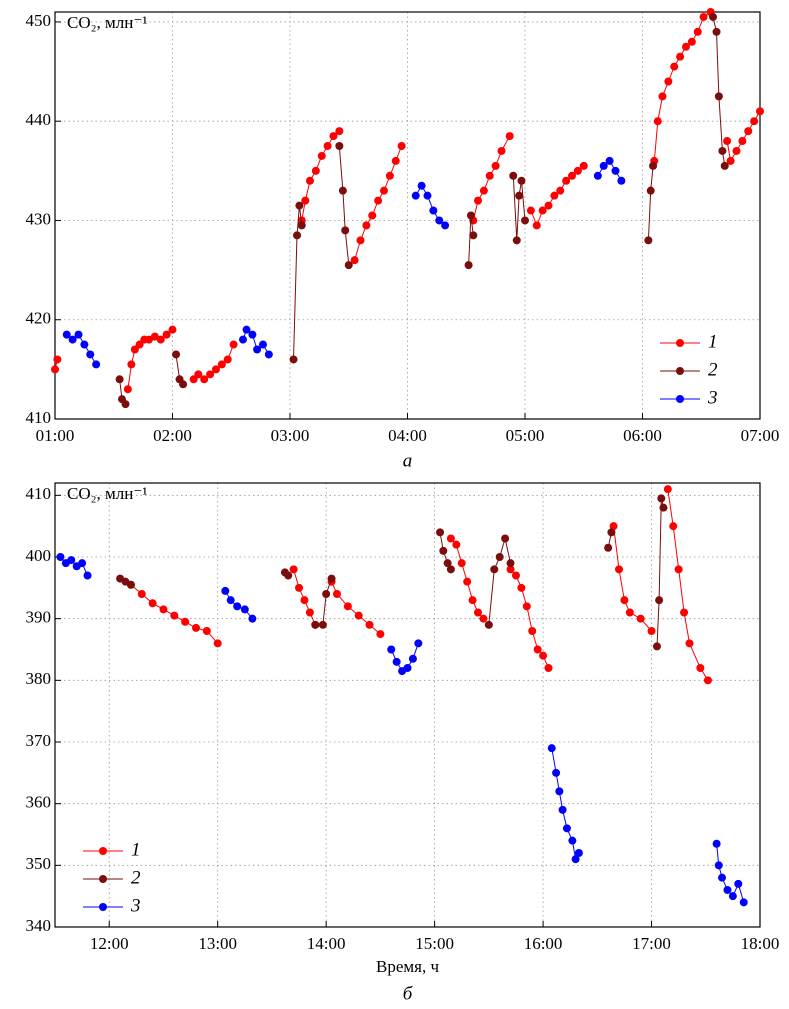 The image size is (789, 1009). Describe the element at coordinates (172, 435) in the screenshot. I see `x-tick-label: 02:00` at that location.